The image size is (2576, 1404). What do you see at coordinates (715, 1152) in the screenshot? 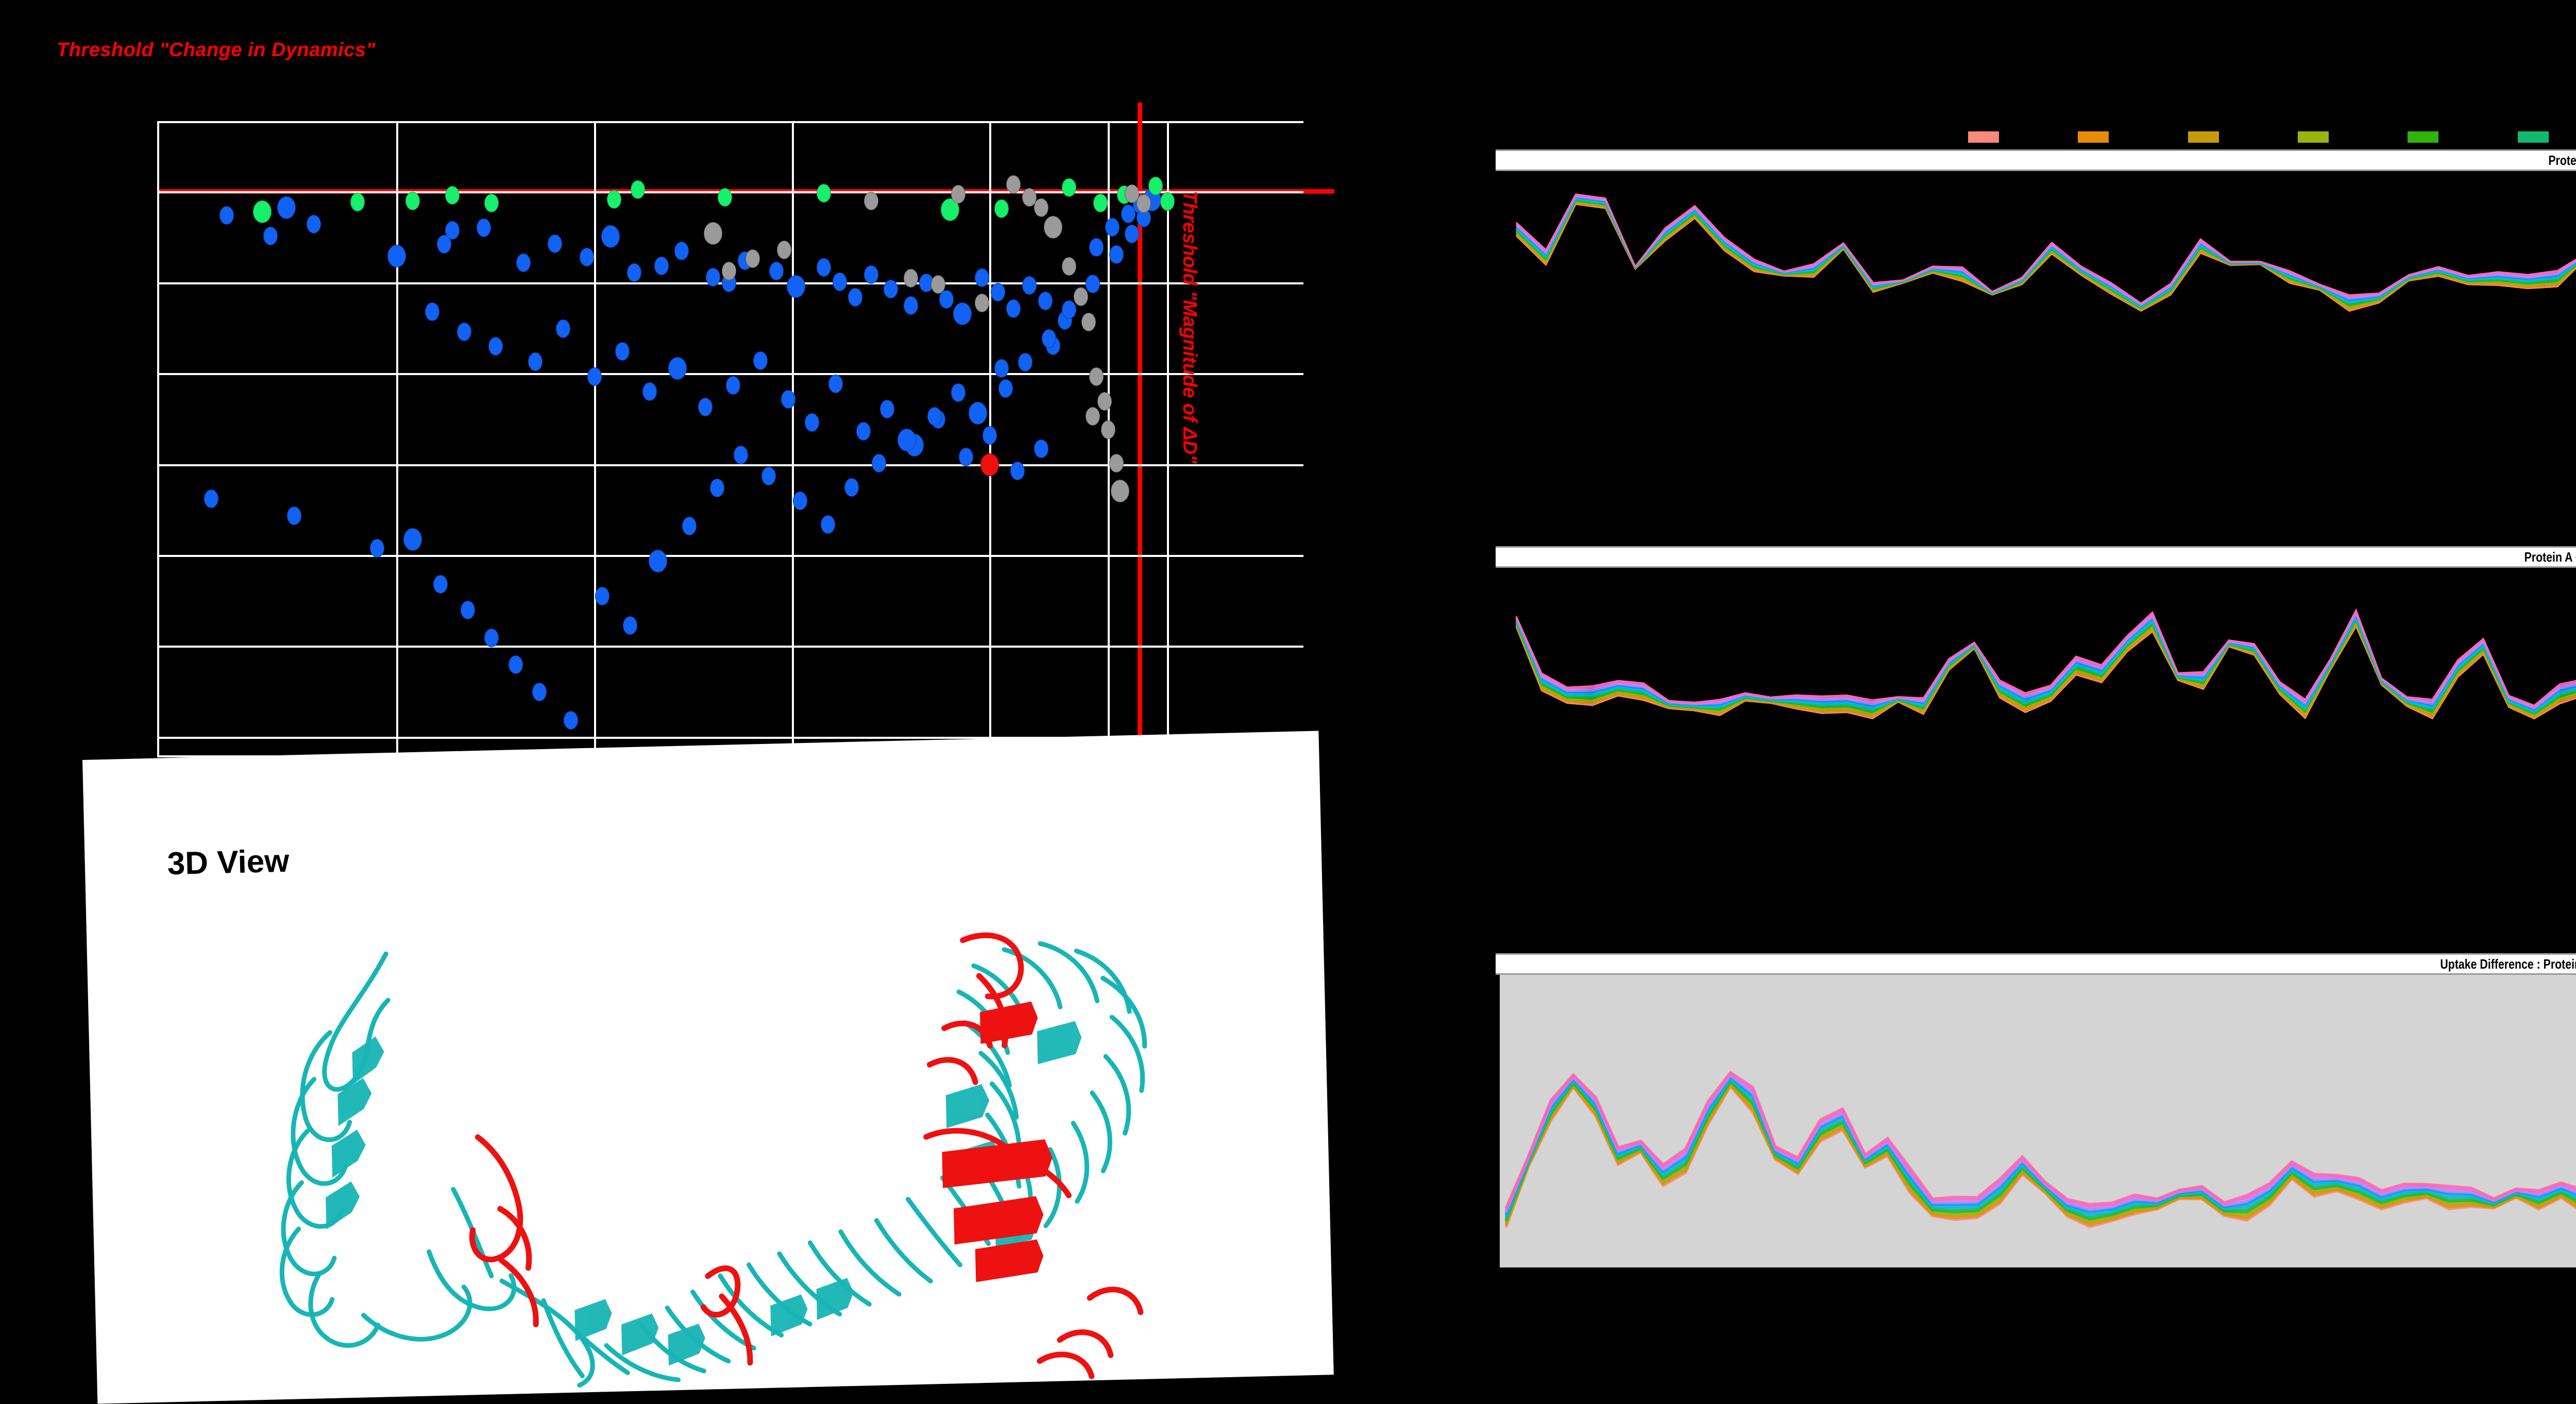
I see `protein-structure-cartoon` at bounding box center [715, 1152].